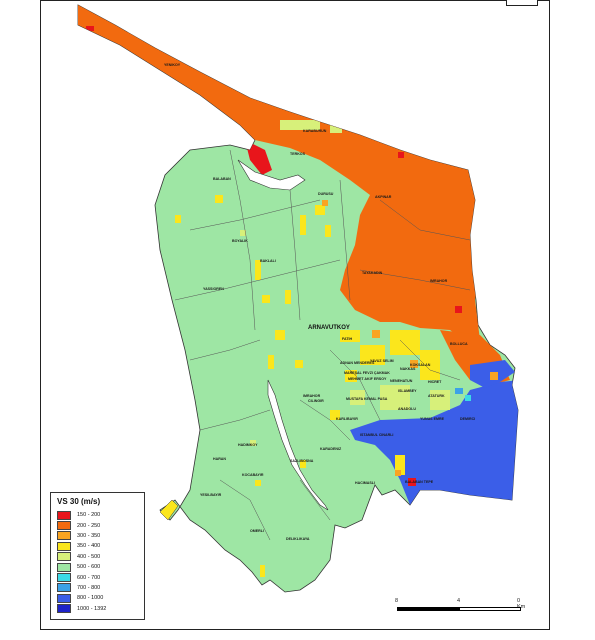  I want to click on place-label: YASSIOREN, so click(213, 289).